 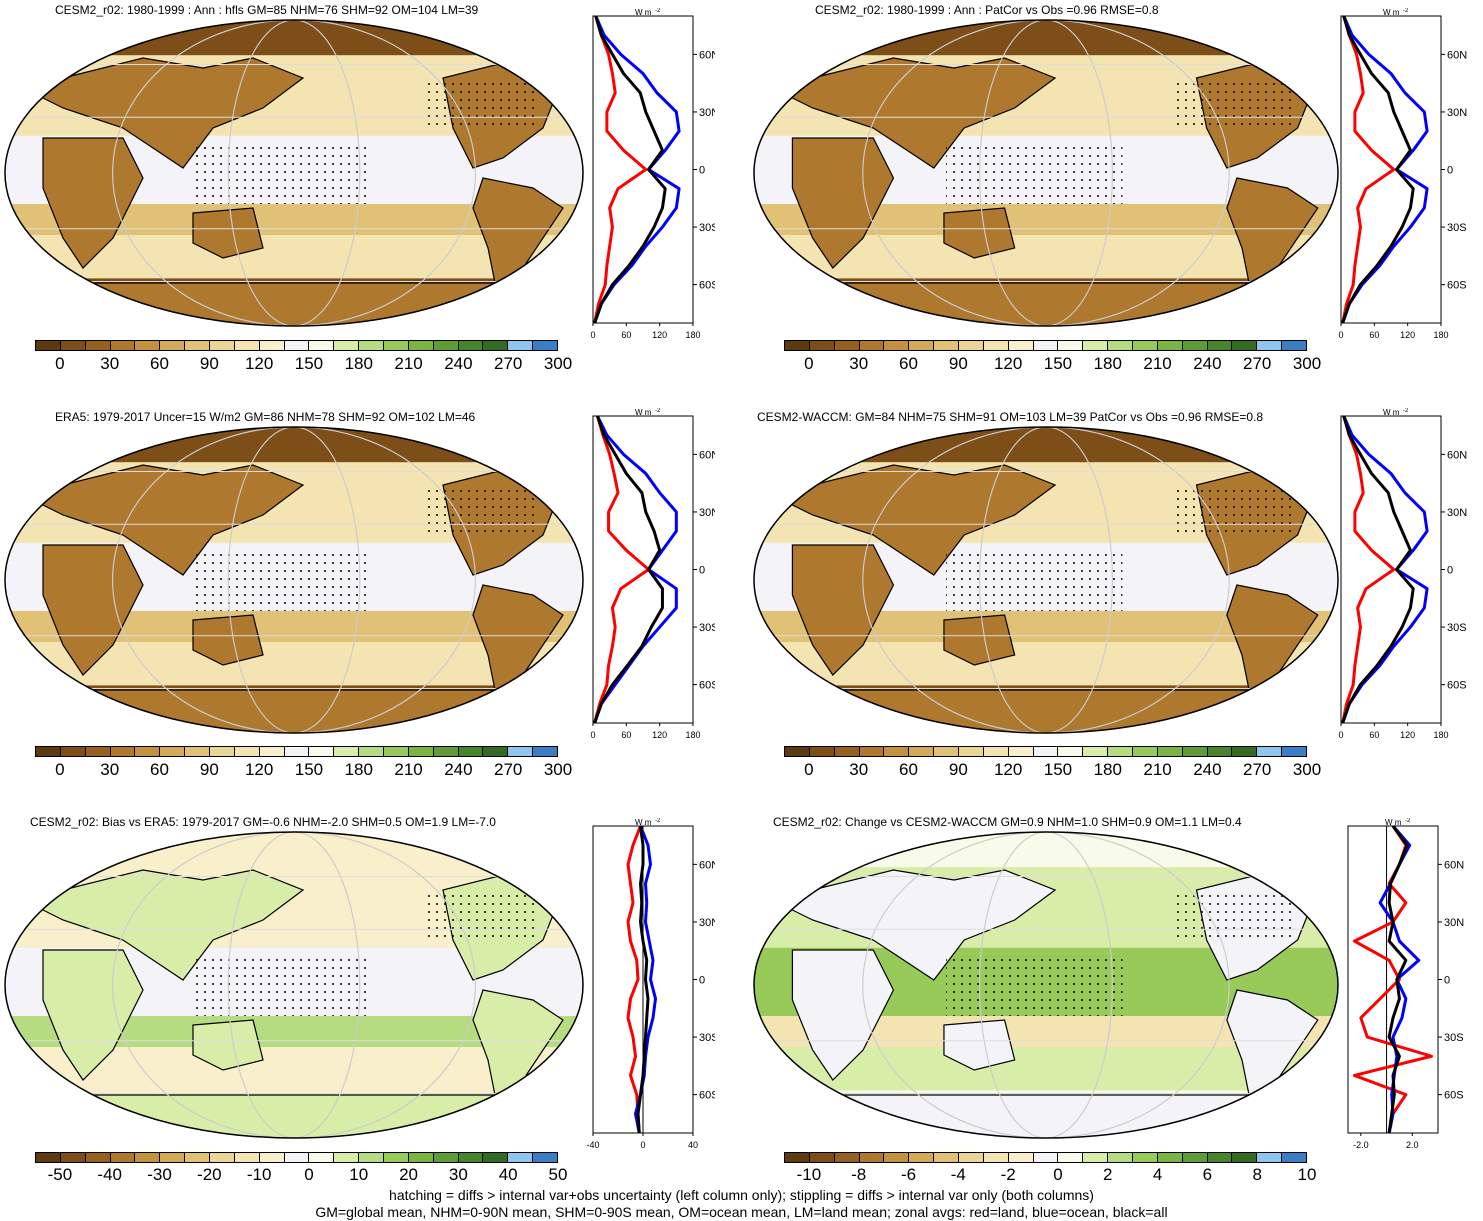 What do you see at coordinates (908, 1174) in the screenshot?
I see `colorbar-tick-label: -6` at bounding box center [908, 1174].